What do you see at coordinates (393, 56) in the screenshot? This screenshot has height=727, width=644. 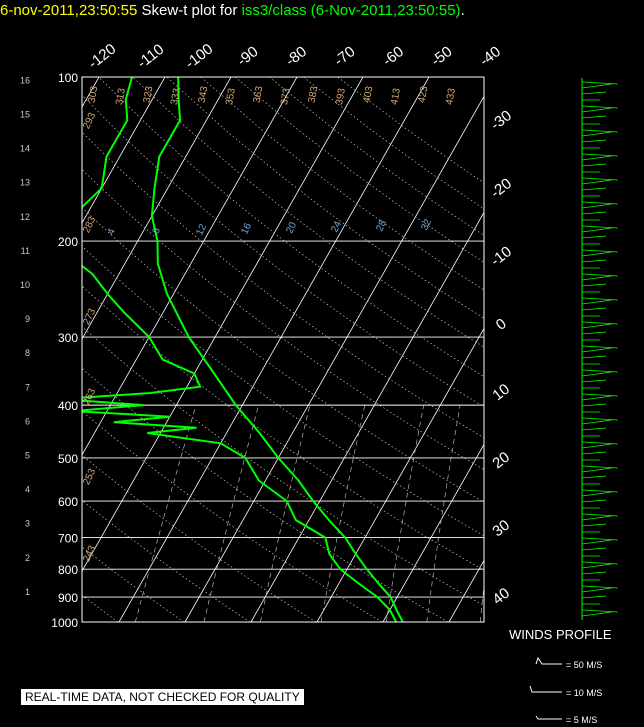 I see `temperature-tick-label: -60` at bounding box center [393, 56].